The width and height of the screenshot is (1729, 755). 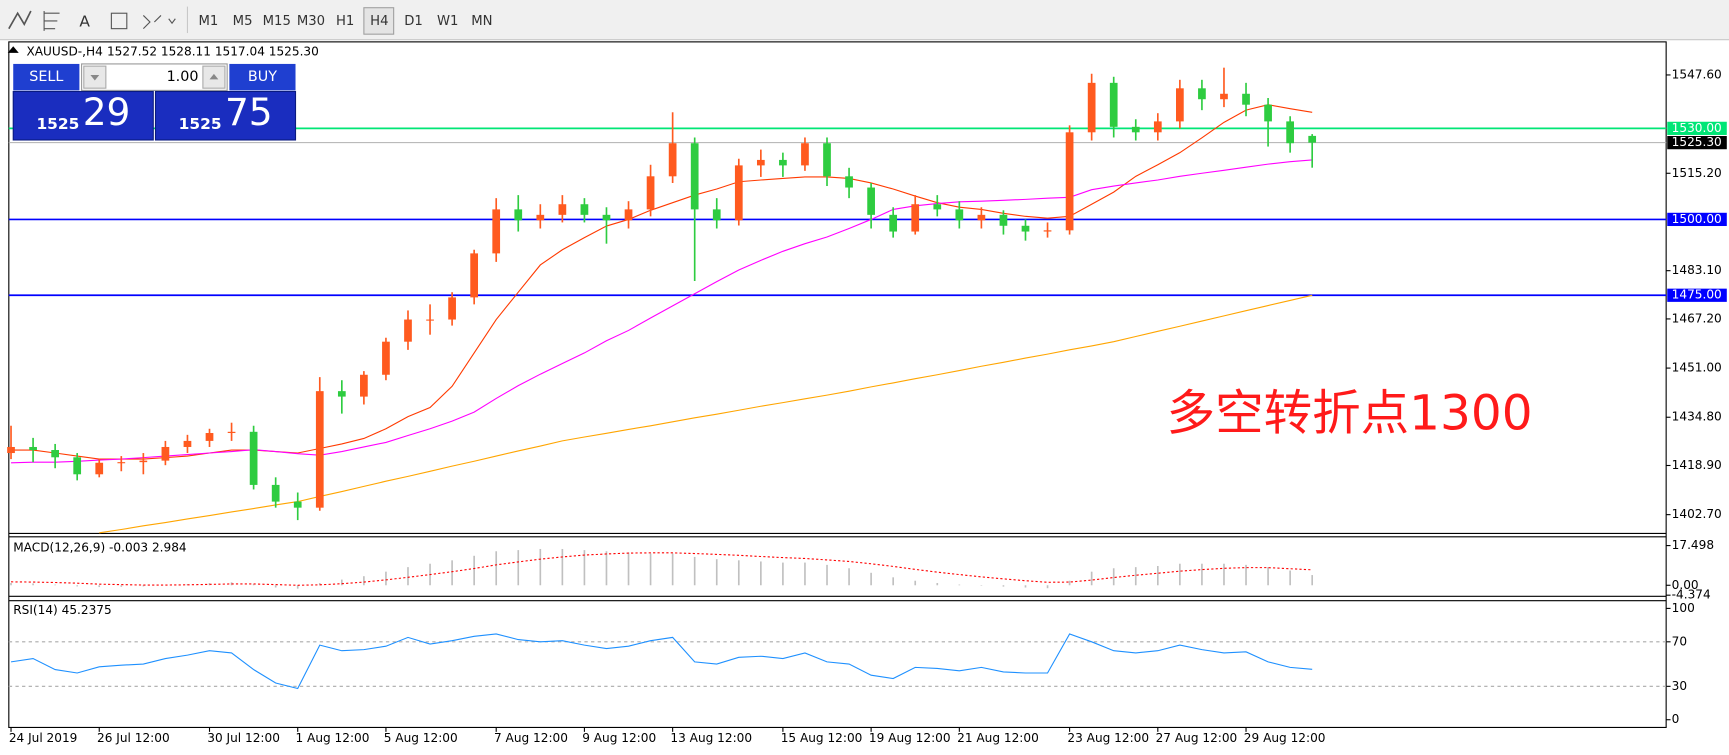 What do you see at coordinates (277, 21) in the screenshot?
I see `timeframe-button: M15` at bounding box center [277, 21].